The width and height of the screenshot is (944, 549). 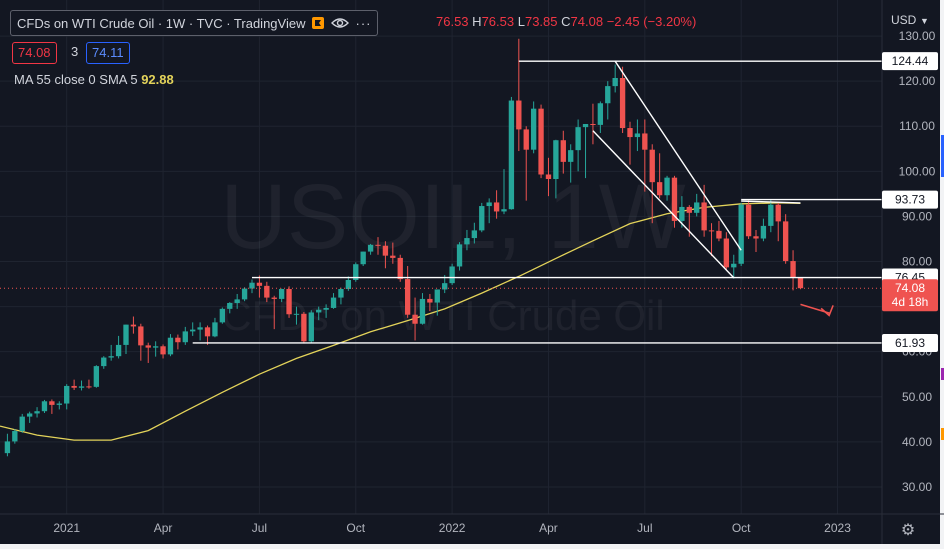 What do you see at coordinates (76, 79) in the screenshot?
I see `indicator-label: MA 55 close 0 SMA 5` at bounding box center [76, 79].